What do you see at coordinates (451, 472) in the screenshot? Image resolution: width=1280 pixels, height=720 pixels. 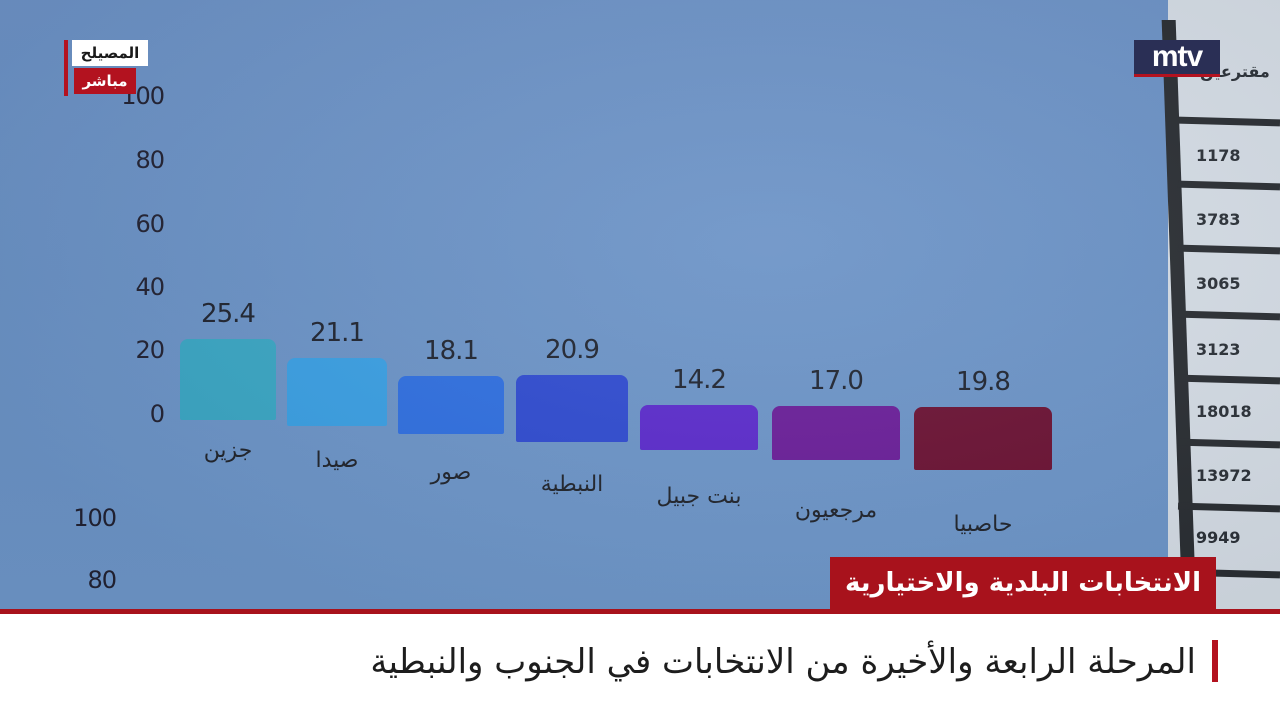 I see `category-label: صور` at bounding box center [451, 472].